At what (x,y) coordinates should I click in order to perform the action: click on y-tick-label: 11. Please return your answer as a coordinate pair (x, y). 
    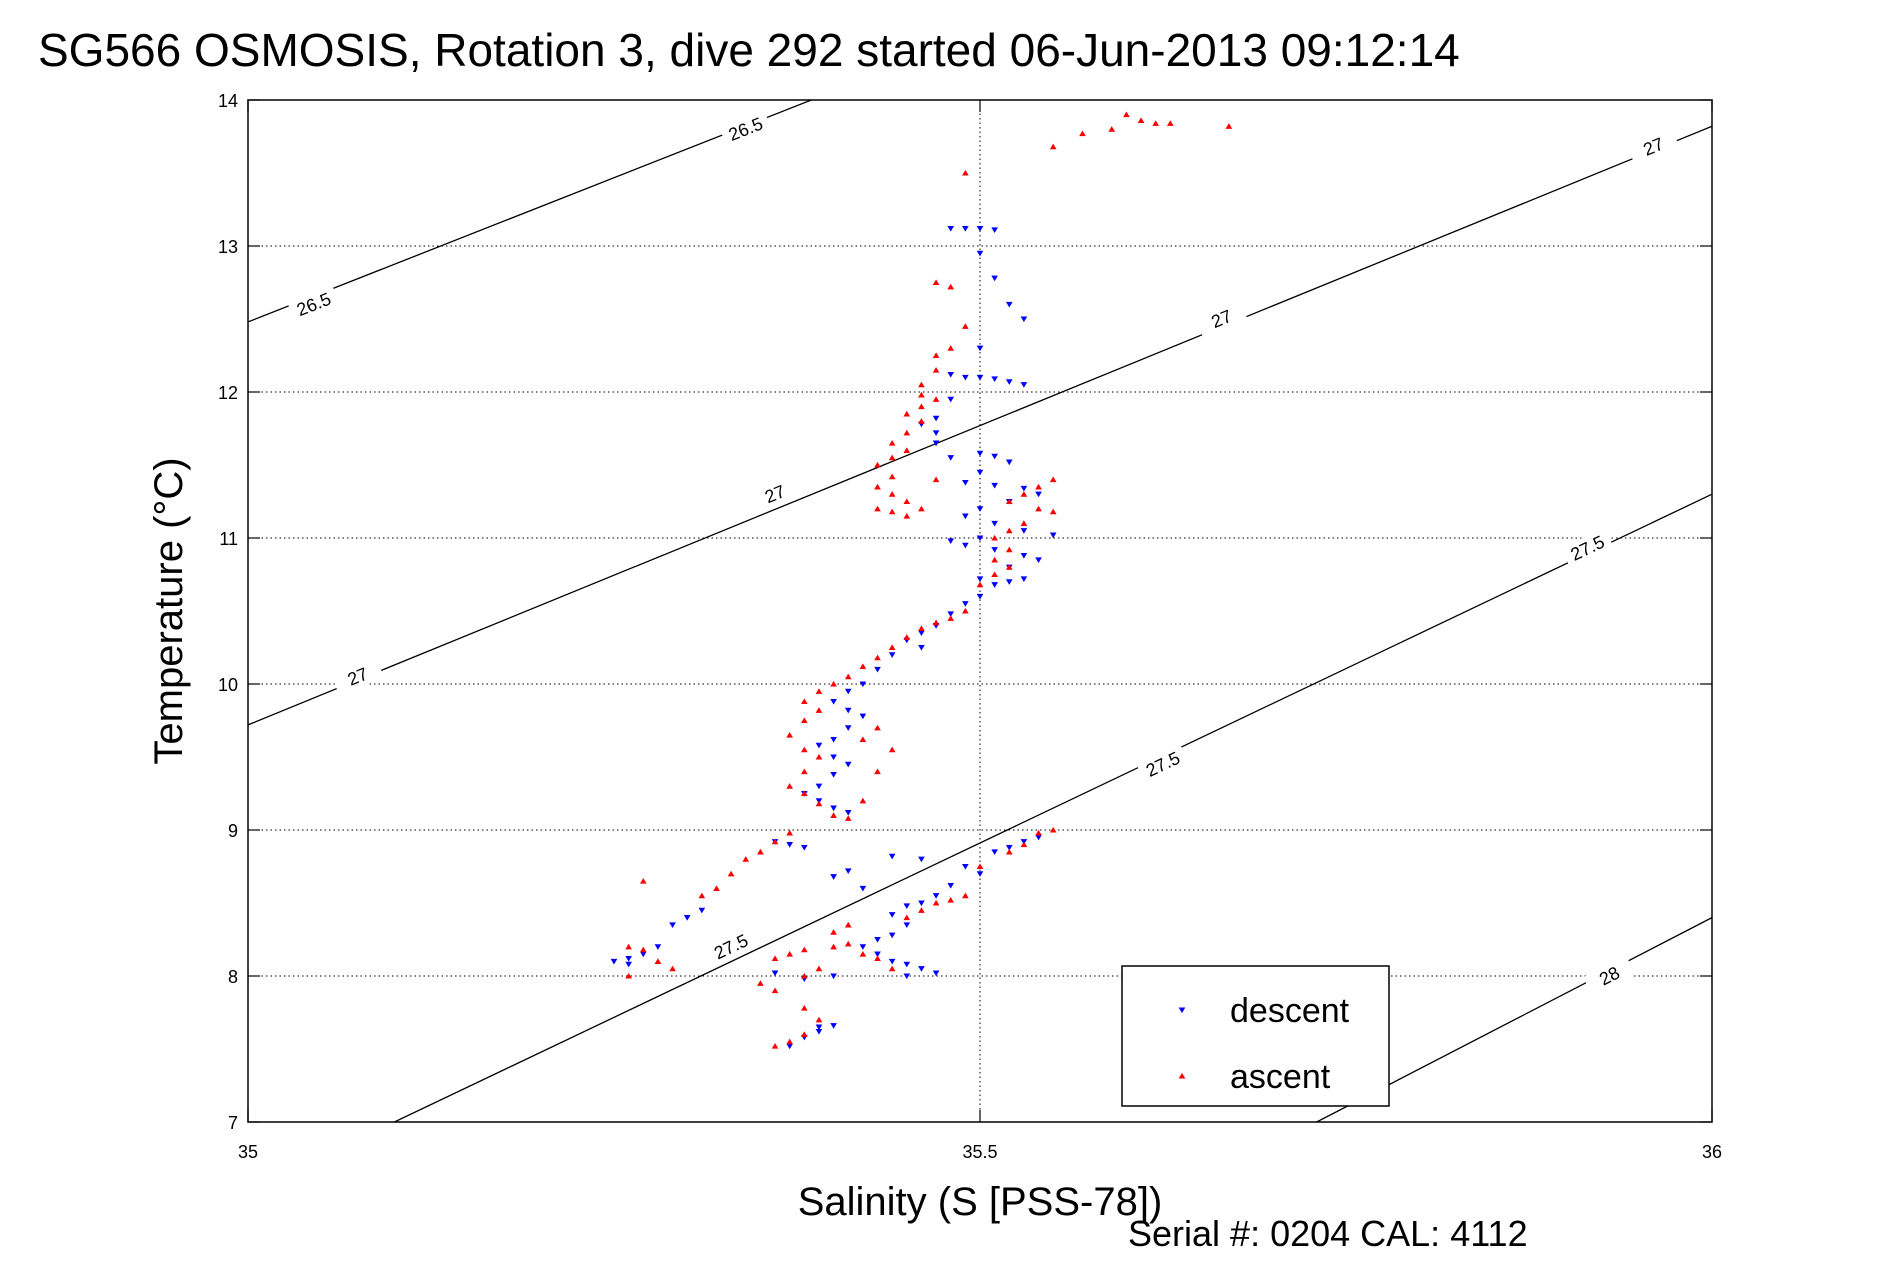
    Looking at the image, I should click on (228, 539).